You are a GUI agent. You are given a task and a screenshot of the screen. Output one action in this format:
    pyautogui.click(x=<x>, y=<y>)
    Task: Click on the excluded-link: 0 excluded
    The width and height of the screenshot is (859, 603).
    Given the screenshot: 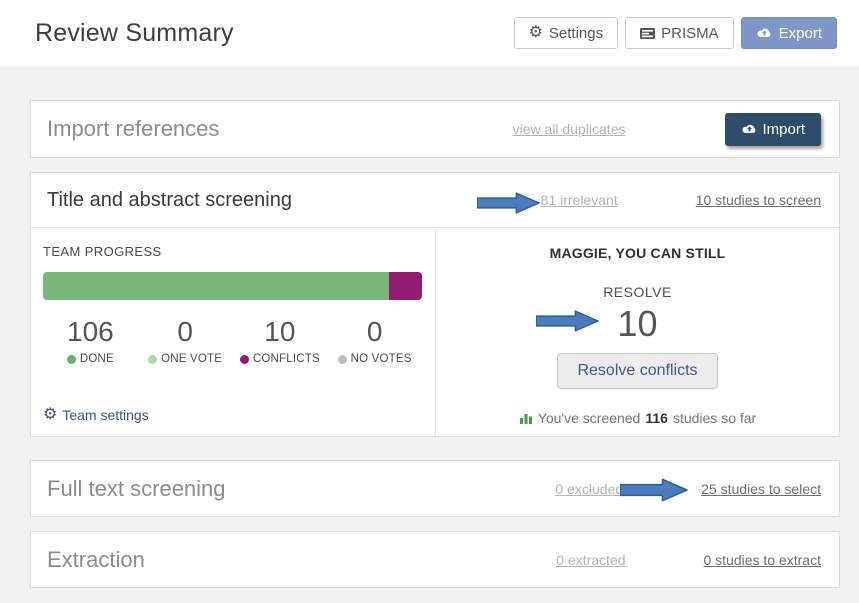 What is the action you would take?
    pyautogui.click(x=589, y=488)
    